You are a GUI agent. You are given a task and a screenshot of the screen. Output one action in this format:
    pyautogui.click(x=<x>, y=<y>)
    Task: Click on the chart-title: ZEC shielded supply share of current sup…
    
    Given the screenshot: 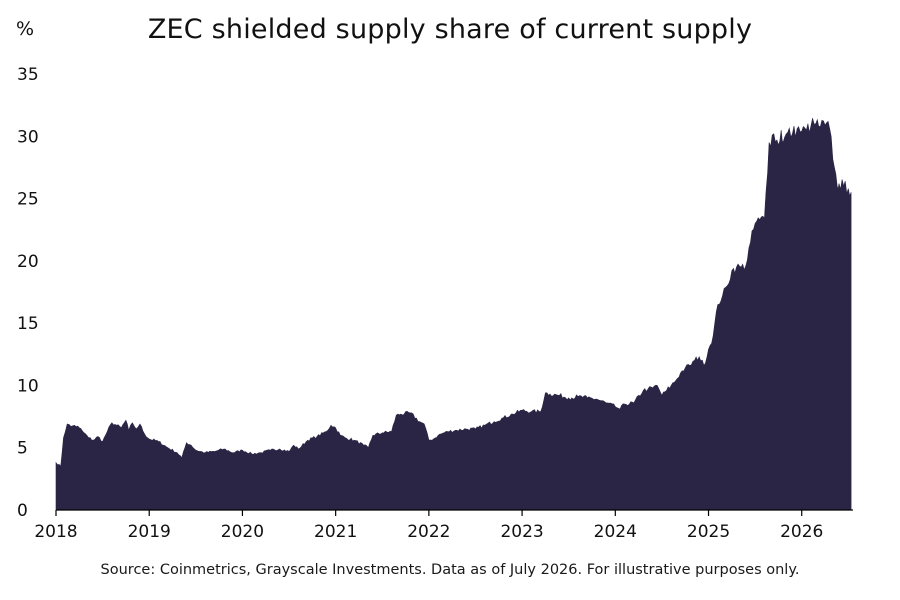 What is the action you would take?
    pyautogui.click(x=450, y=29)
    